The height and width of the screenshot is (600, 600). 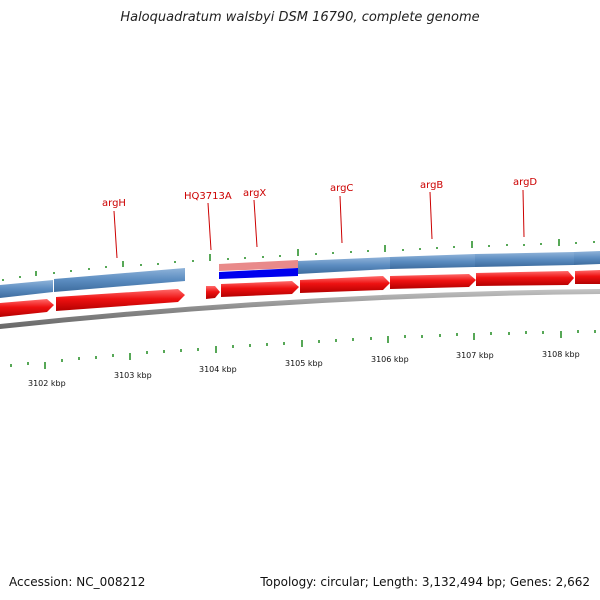 I want to click on gene-leaders, so click(x=319, y=224).